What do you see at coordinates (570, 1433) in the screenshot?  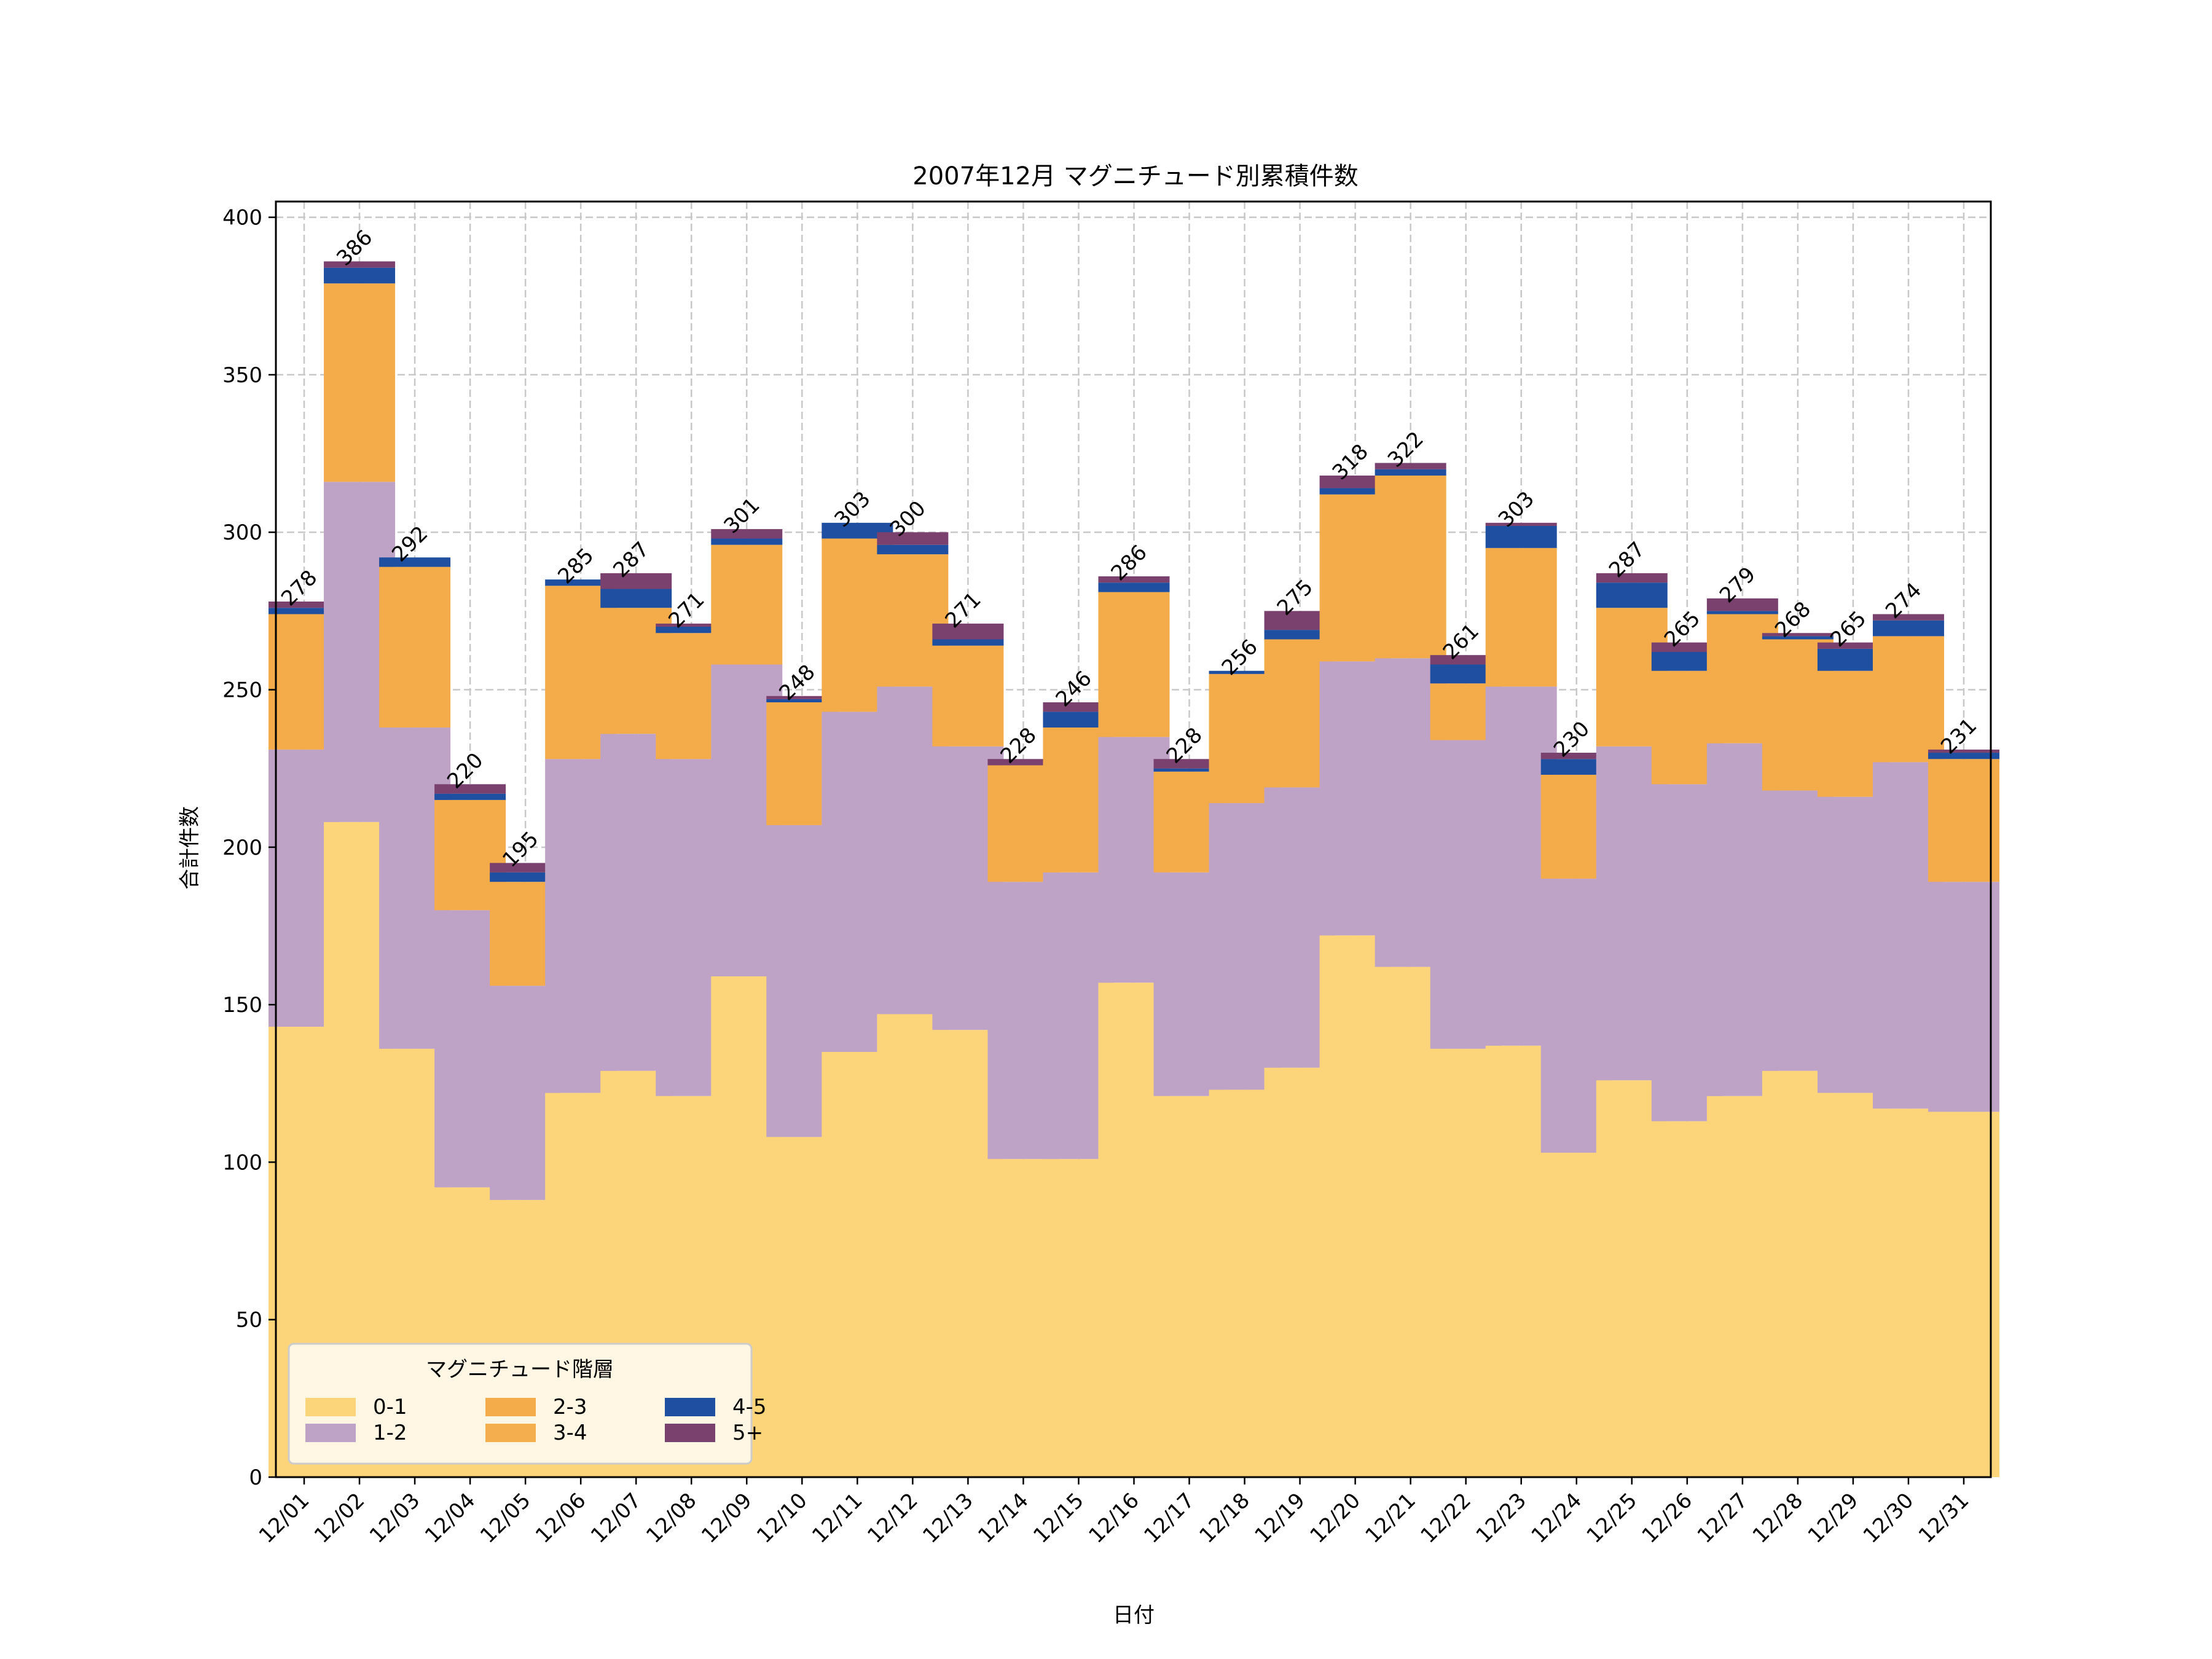 I see `legend-label: 3-4` at bounding box center [570, 1433].